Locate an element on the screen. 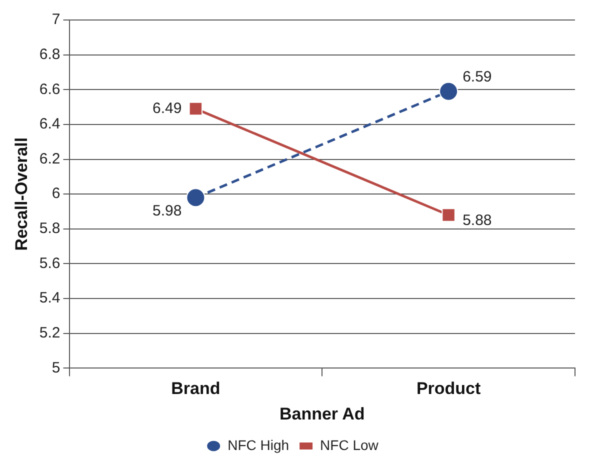 The height and width of the screenshot is (471, 593). data-label: 6.49 is located at coordinates (167, 108).